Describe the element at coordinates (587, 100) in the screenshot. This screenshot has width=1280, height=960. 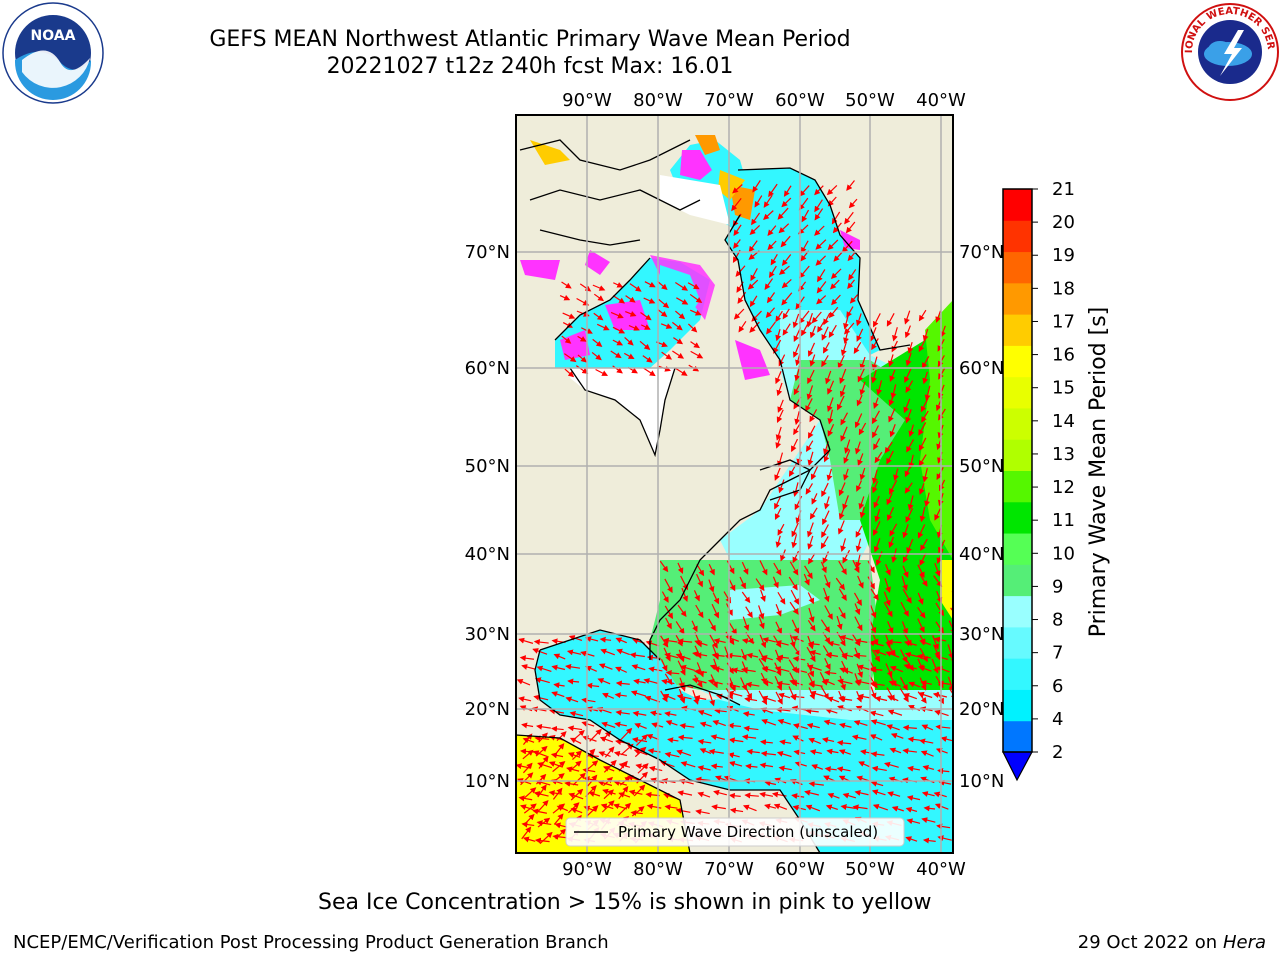
I see `lon-label: 90°W` at that location.